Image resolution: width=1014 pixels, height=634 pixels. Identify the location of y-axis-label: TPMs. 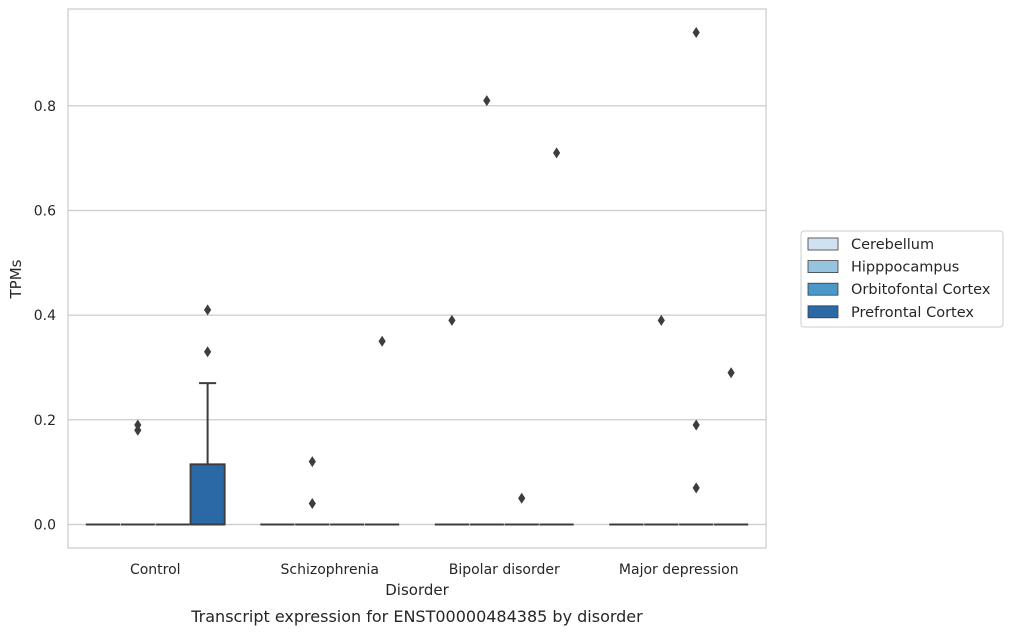
(16, 279).